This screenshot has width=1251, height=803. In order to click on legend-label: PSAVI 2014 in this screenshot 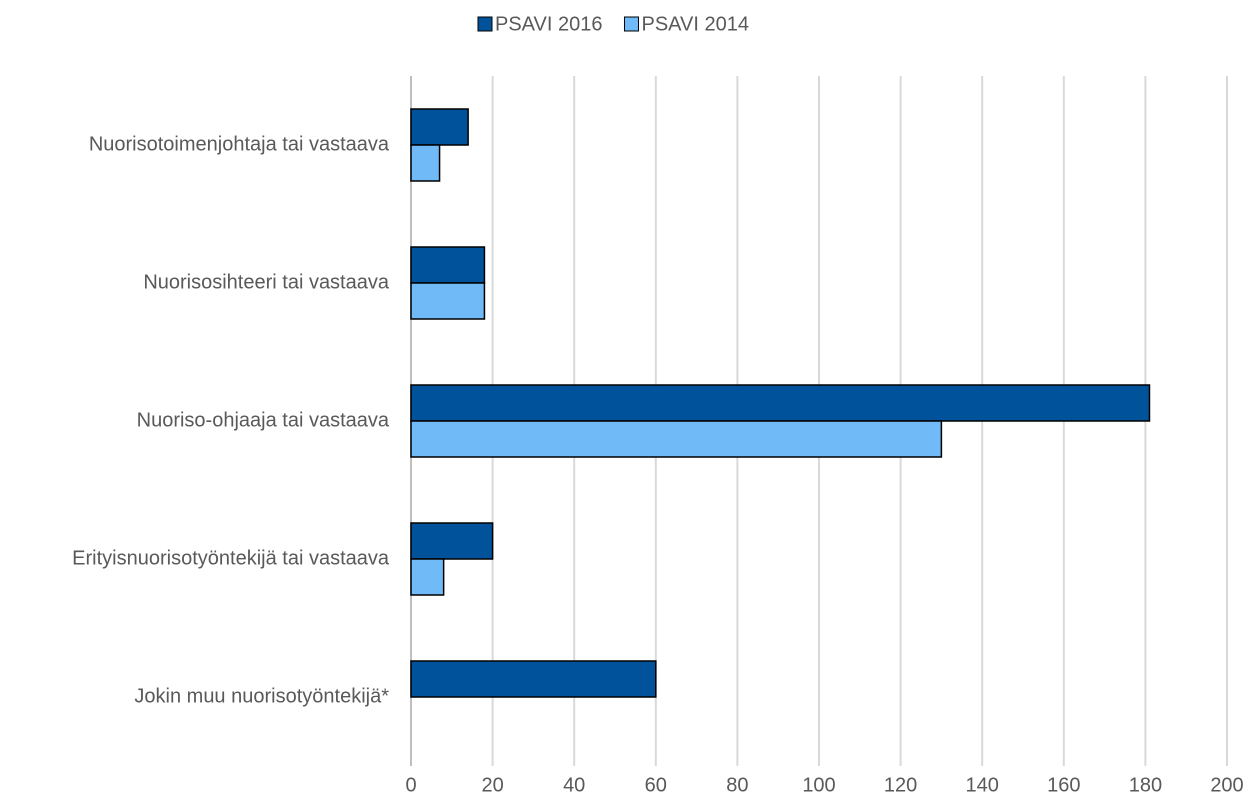, I will do `click(694, 24)`.